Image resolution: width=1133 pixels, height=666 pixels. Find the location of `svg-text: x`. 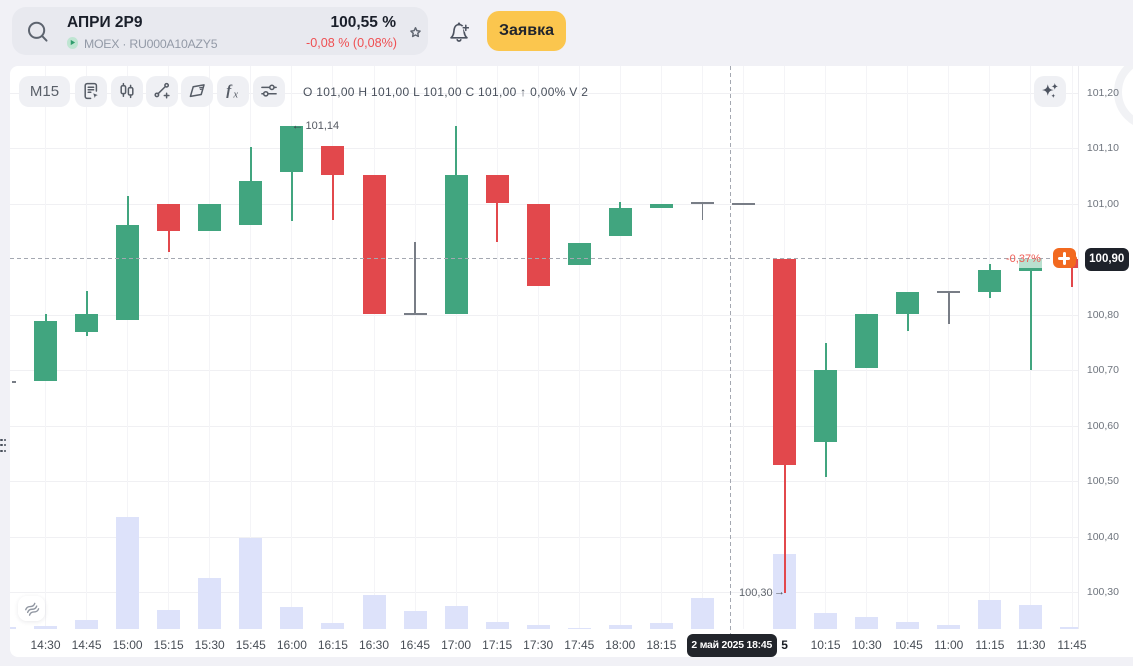

svg-text: x is located at coordinates (235, 95).